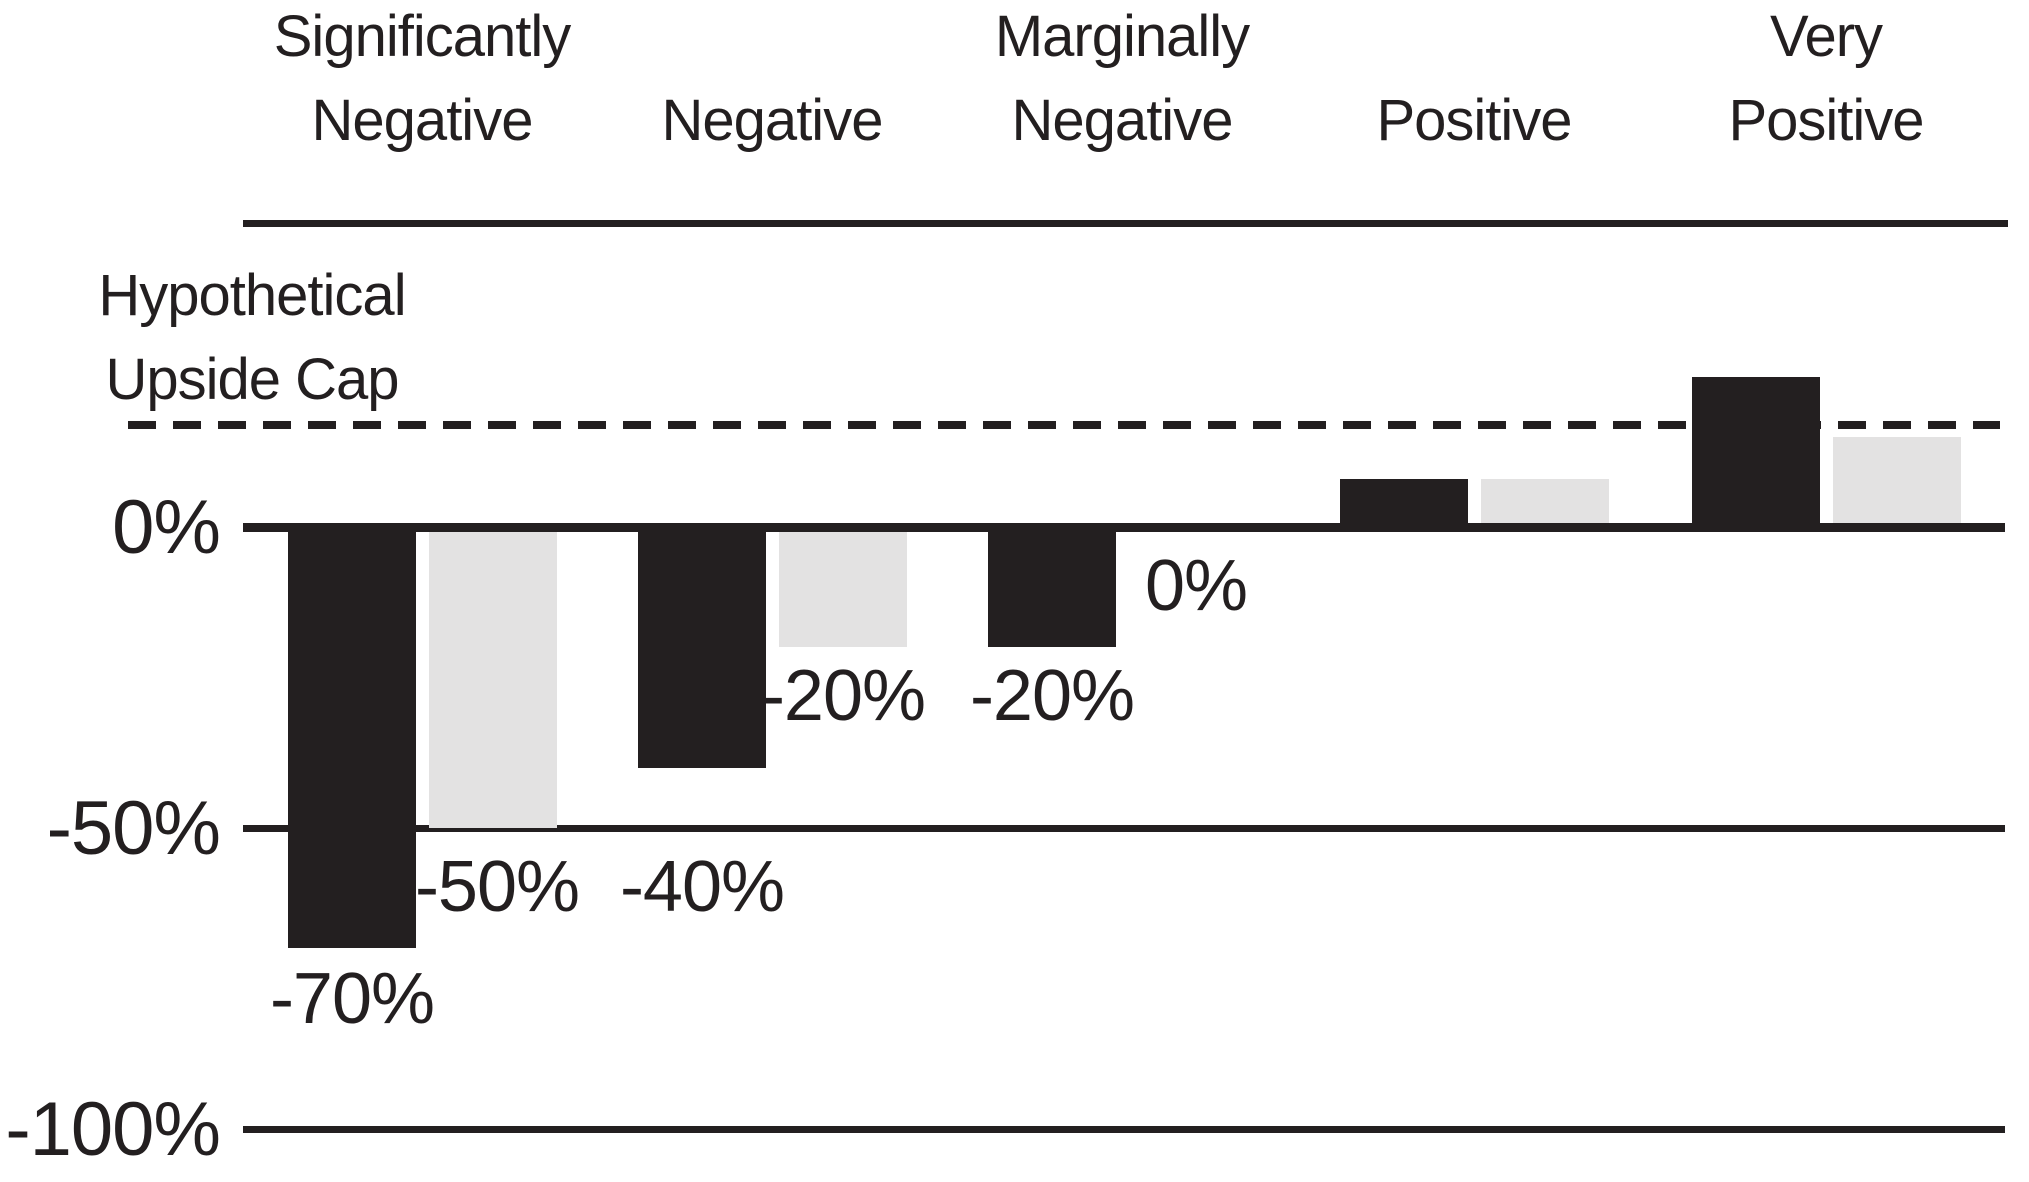 The image size is (2029, 1182). I want to click on header-separator-line, so click(1125, 223).